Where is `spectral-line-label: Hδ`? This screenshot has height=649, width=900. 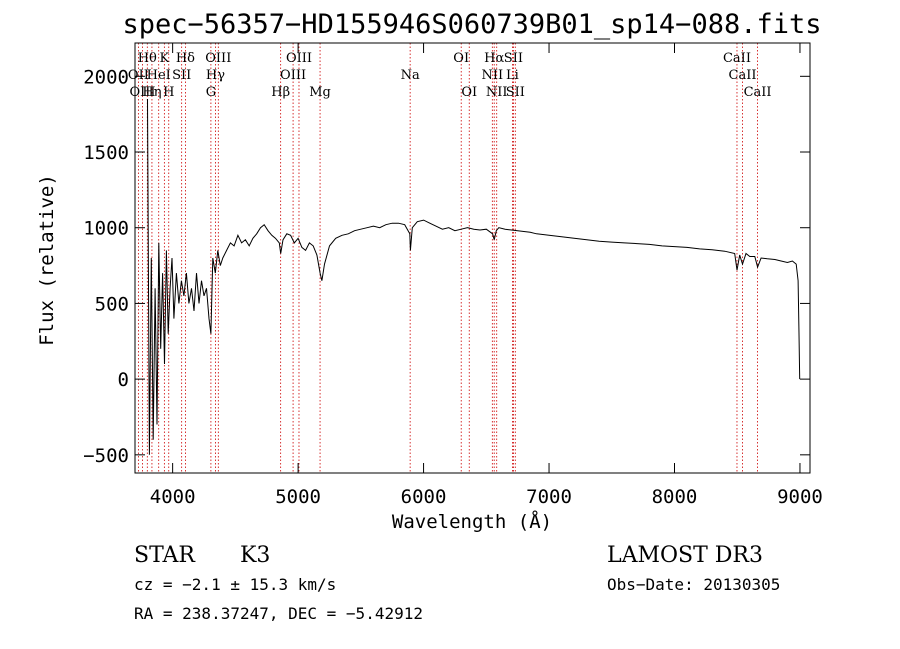
spectral-line-label: Hδ is located at coordinates (185, 58).